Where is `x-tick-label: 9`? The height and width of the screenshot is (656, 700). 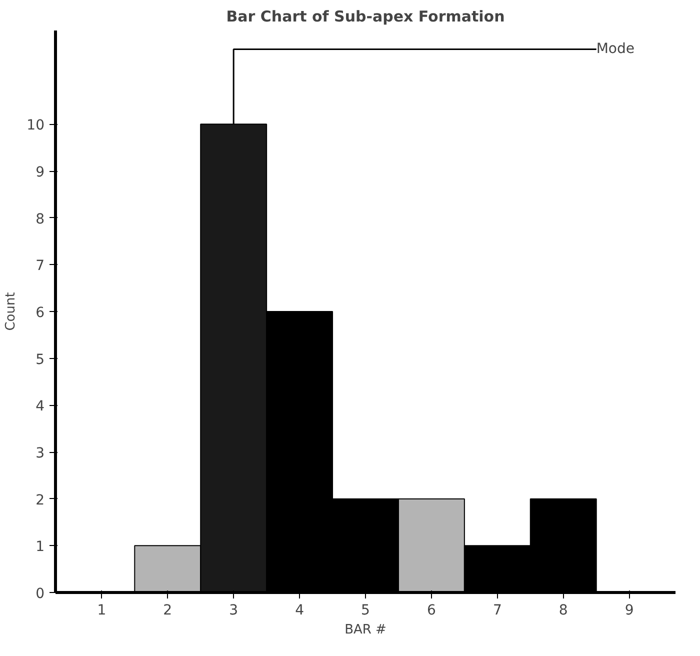
x-tick-label: 9 is located at coordinates (629, 610).